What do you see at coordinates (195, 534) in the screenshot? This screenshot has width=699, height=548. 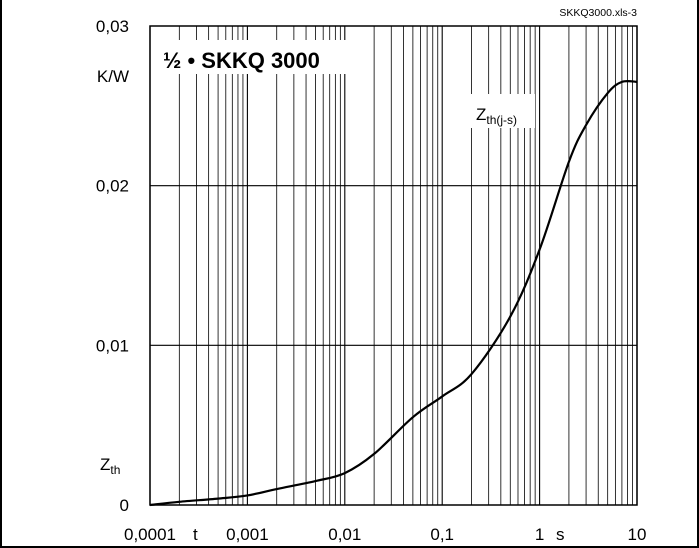 I see `x-axis-symbol: t` at bounding box center [195, 534].